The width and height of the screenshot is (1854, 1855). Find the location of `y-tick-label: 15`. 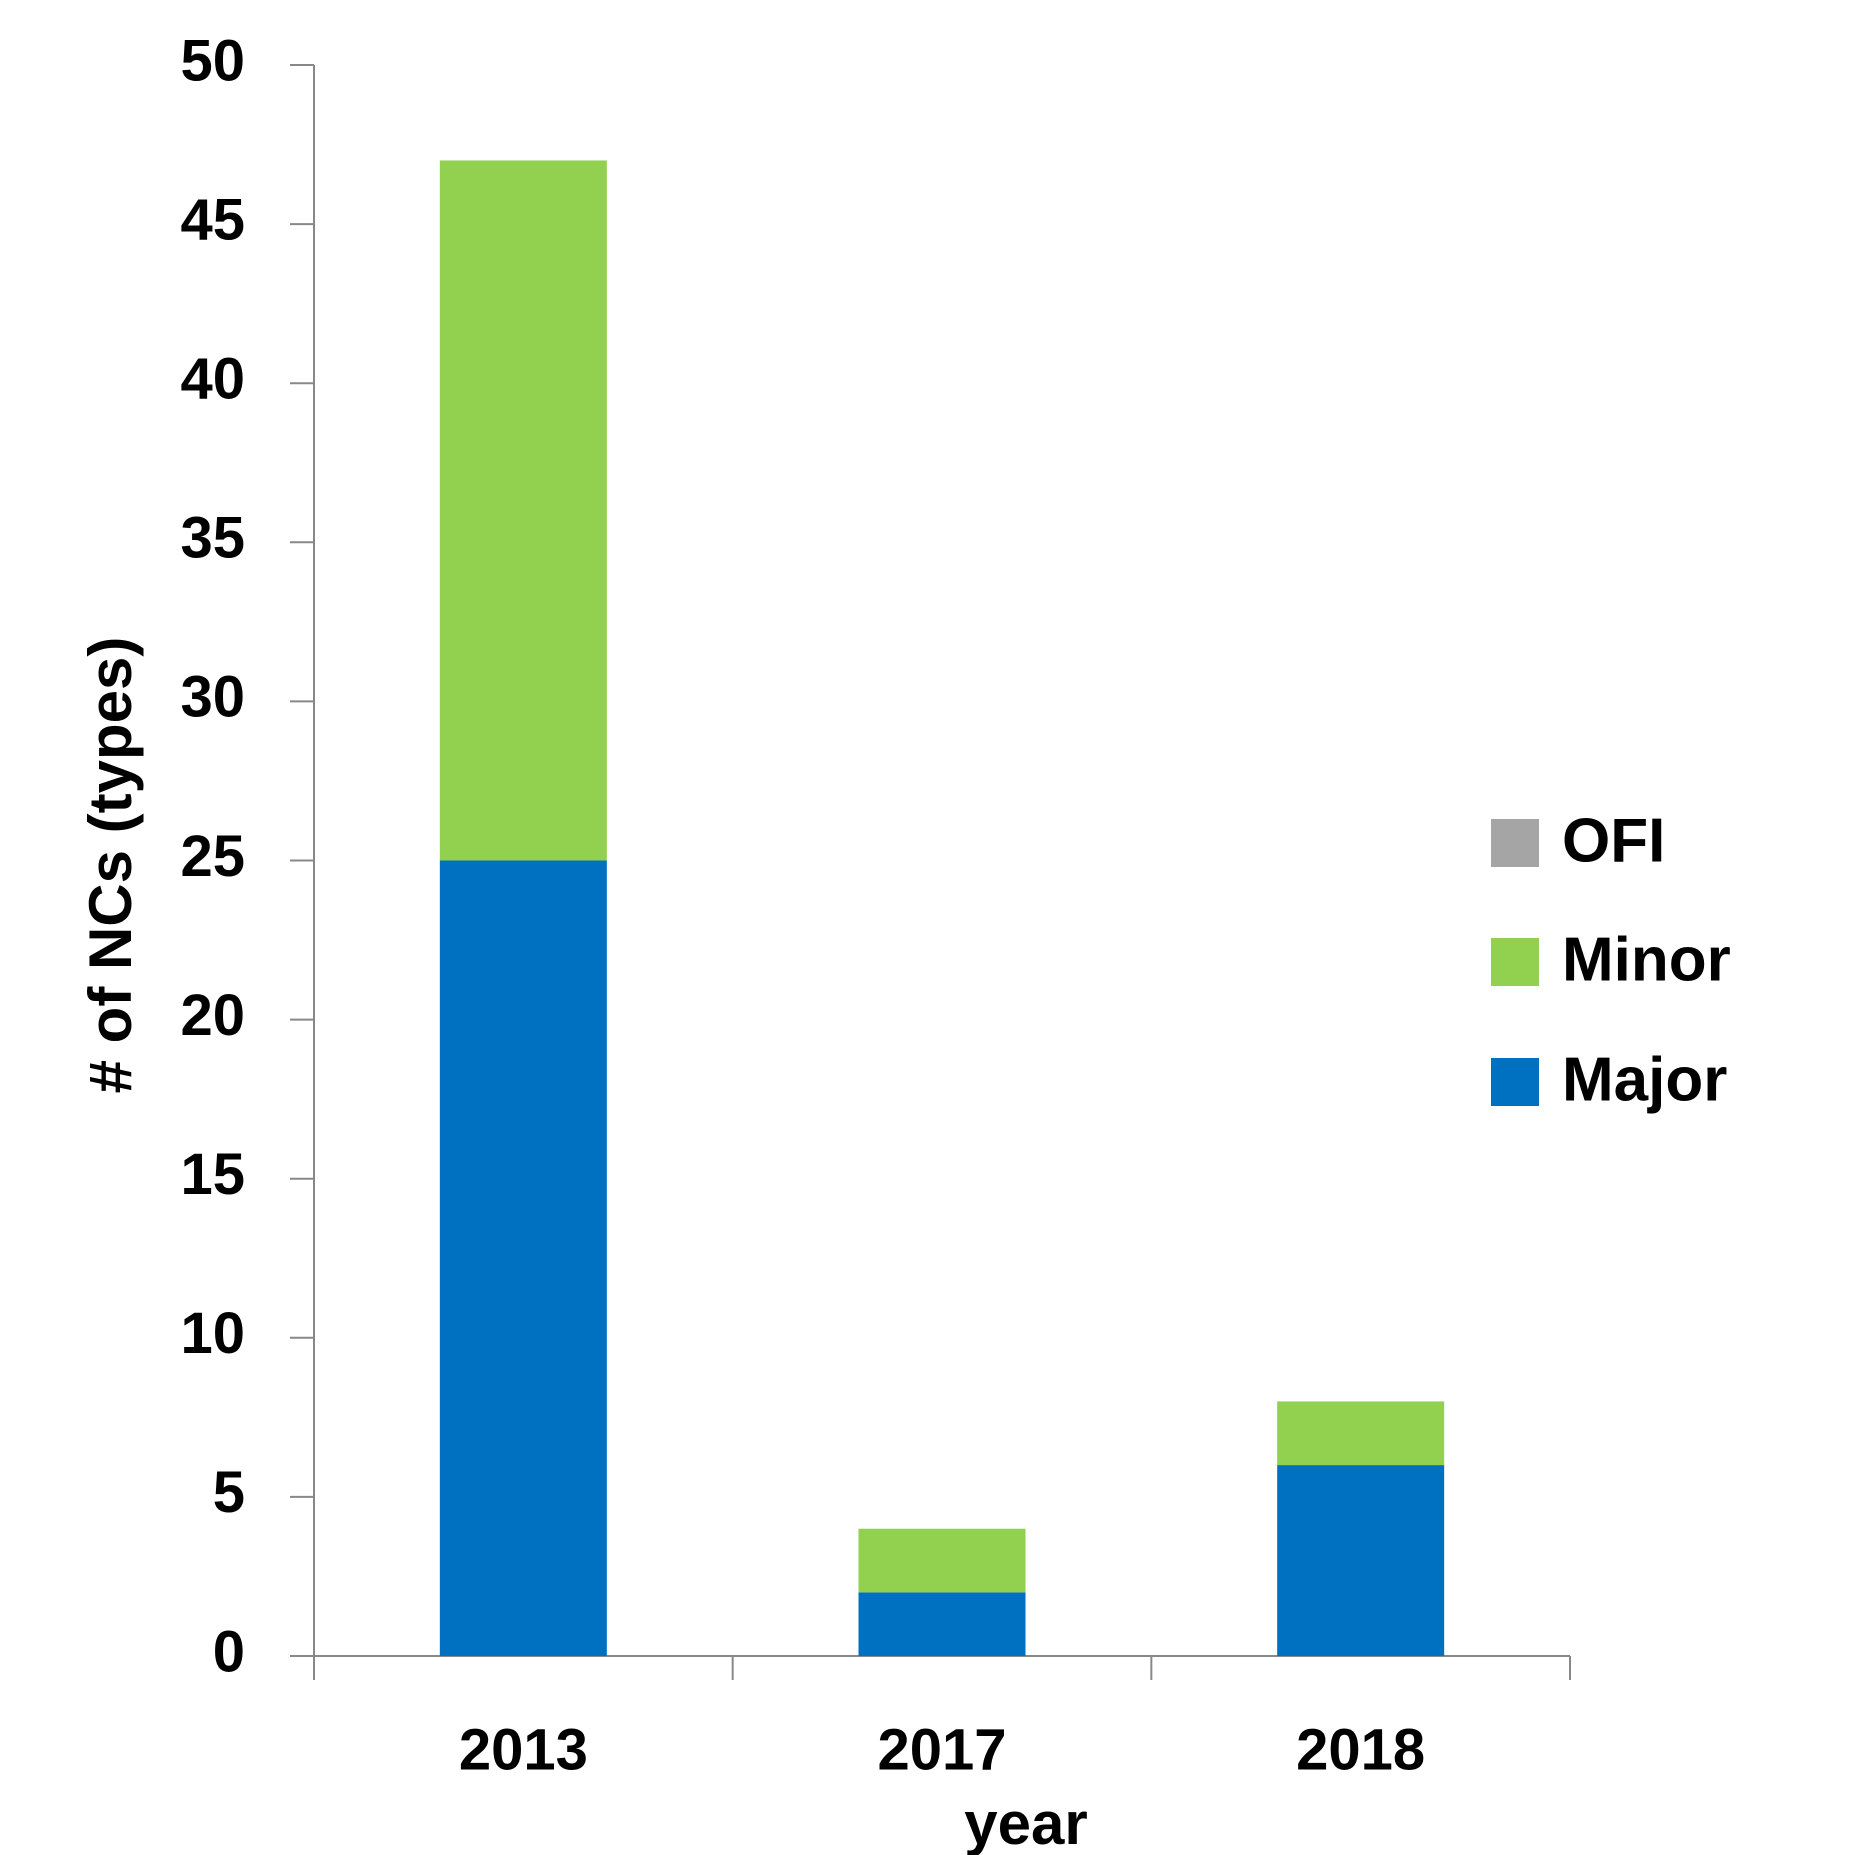

y-tick-label: 15 is located at coordinates (212, 1174).